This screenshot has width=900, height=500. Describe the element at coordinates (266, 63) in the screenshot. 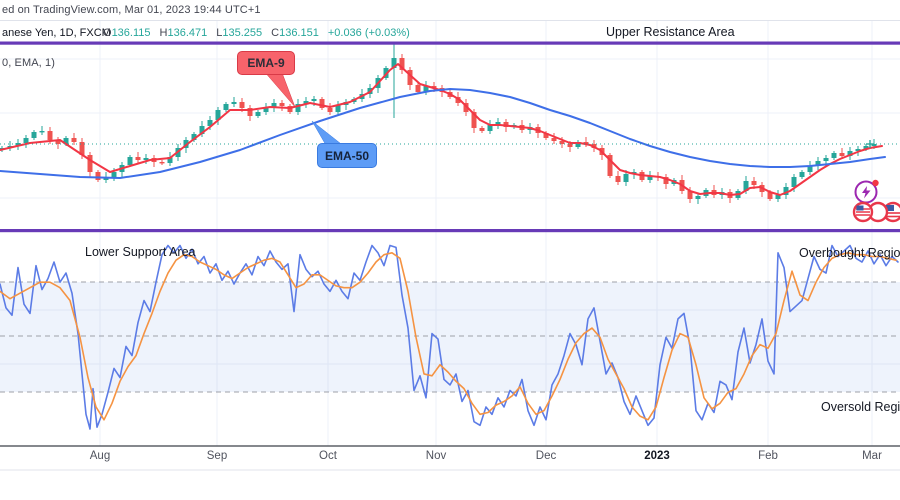

I see `ema9-callout: EMA-9` at that location.